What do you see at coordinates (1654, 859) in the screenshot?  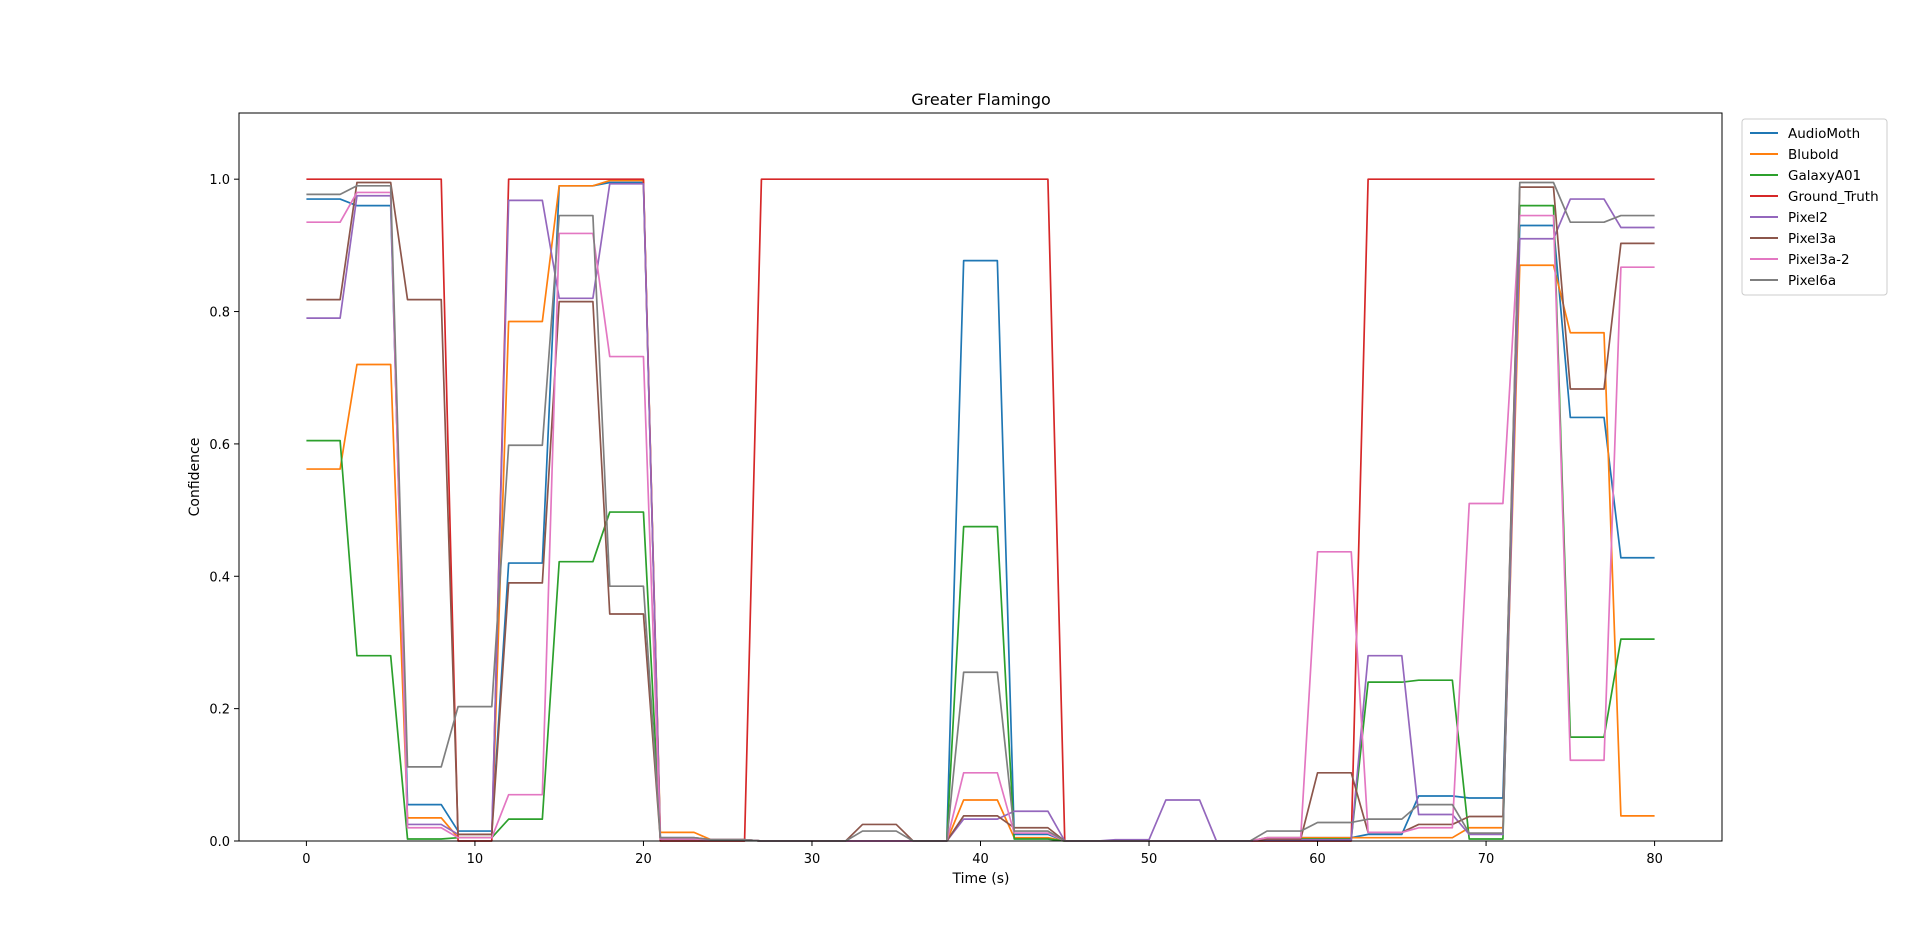 I see `x-tick-label: 80` at bounding box center [1654, 859].